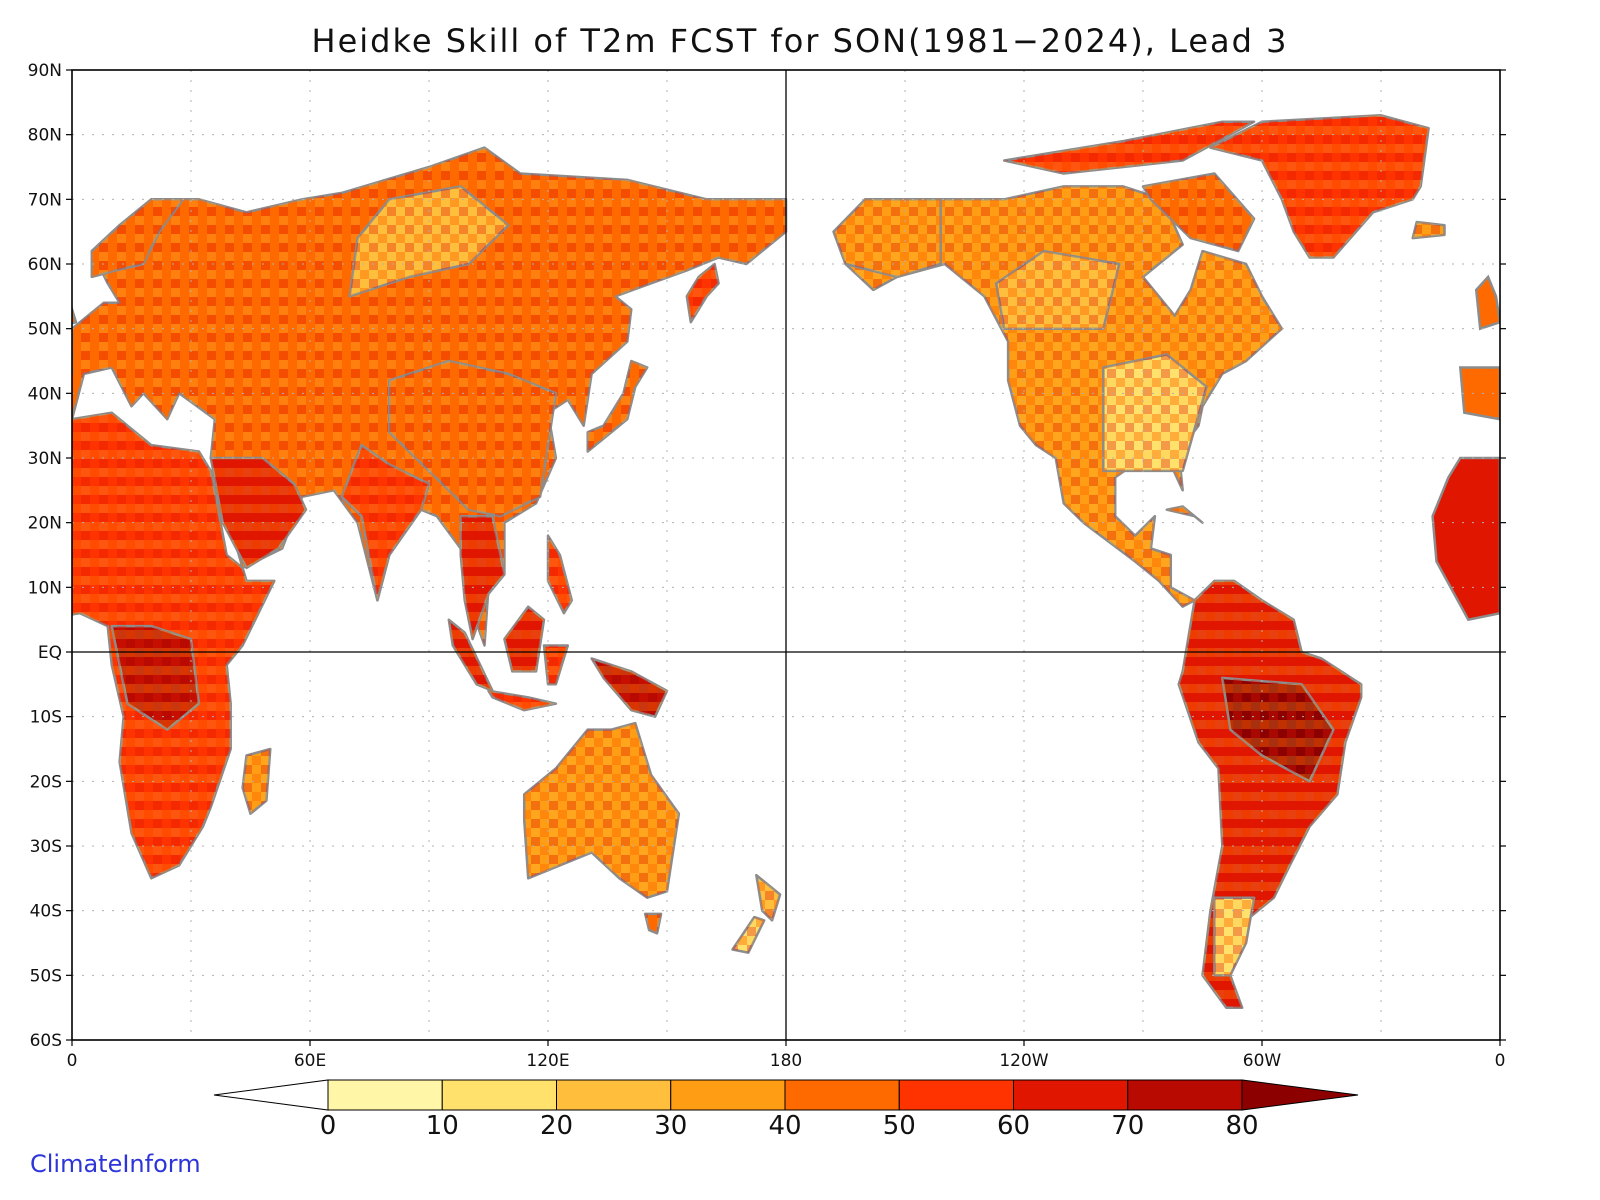 Image resolution: width=1600 pixels, height=1200 pixels. I want to click on baffin-texture, so click(1199, 212).